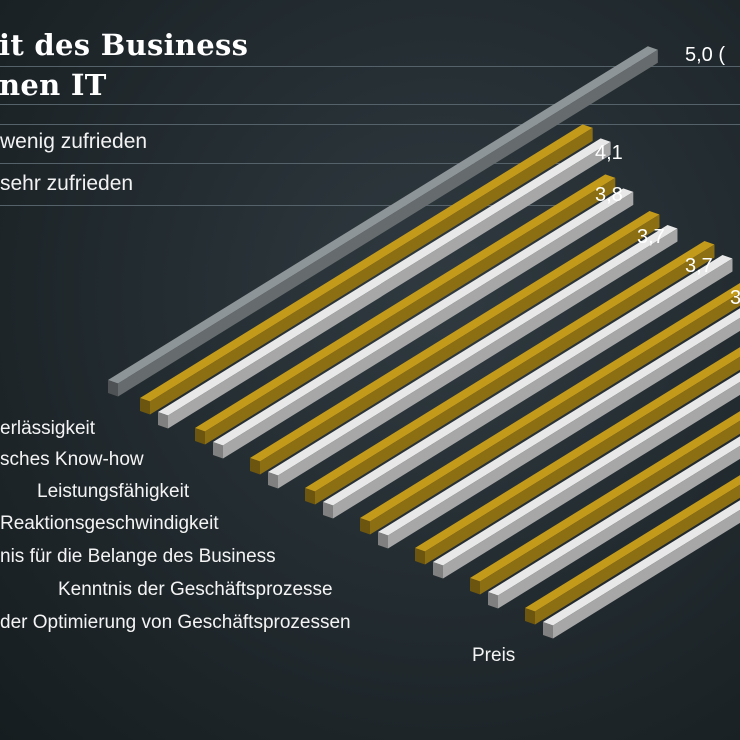 The width and height of the screenshot is (740, 740). Describe the element at coordinates (699, 266) in the screenshot. I see `value-label-4: 3,7` at that location.